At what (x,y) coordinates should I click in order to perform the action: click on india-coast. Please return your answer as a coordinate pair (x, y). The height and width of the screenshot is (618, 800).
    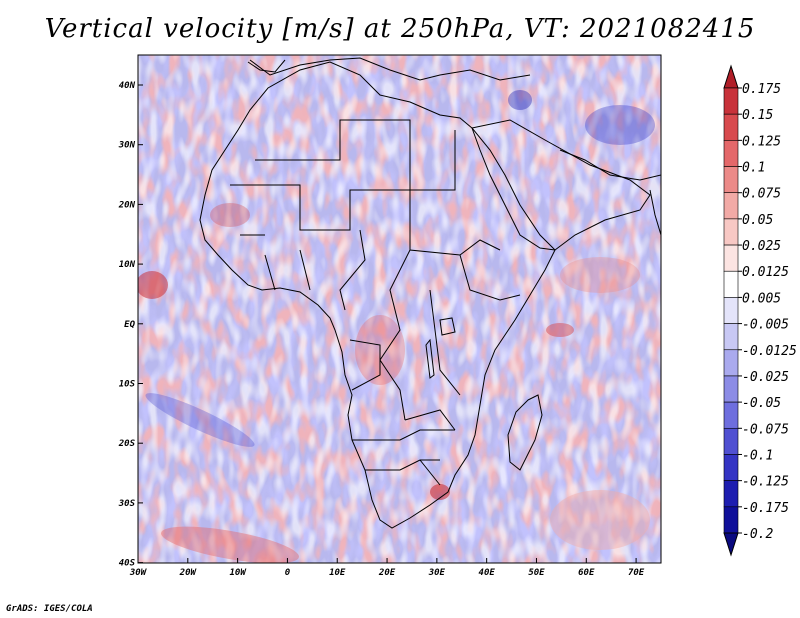
    Looking at the image, I should click on (655, 212).